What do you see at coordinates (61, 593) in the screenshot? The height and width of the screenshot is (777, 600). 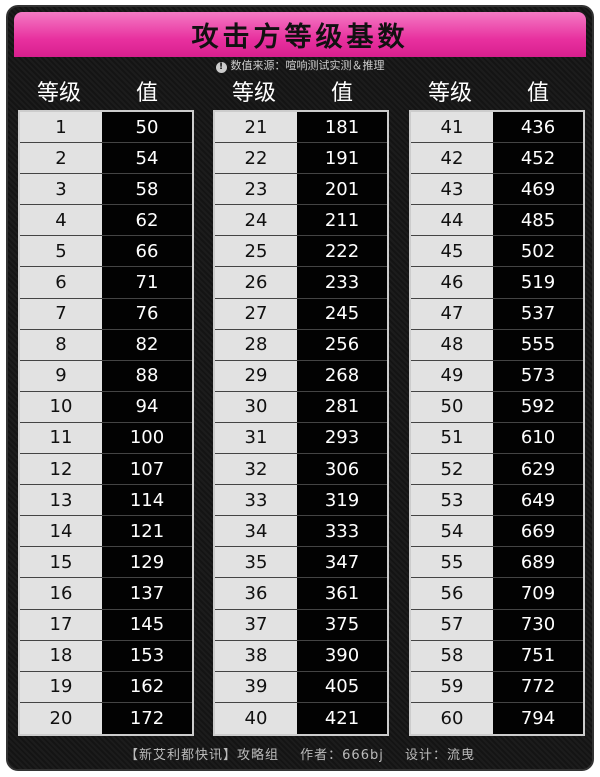 I see `level-cell: 16` at bounding box center [61, 593].